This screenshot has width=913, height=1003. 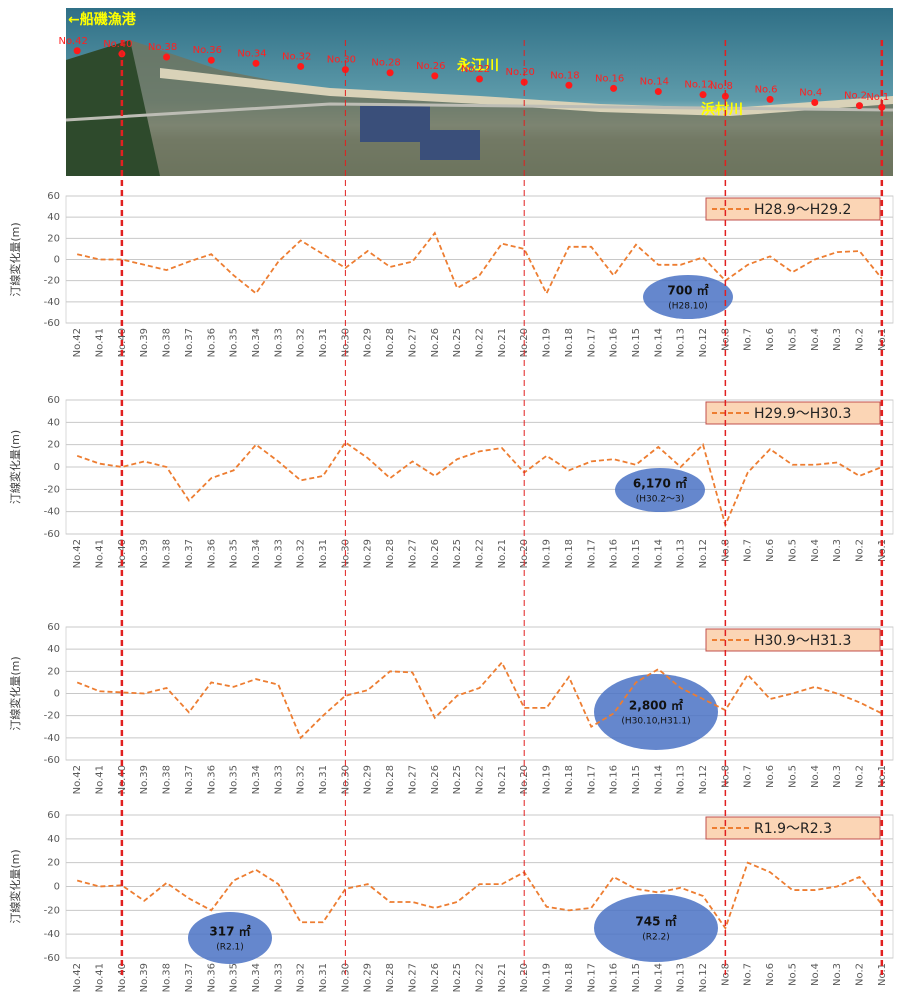 I want to click on x-tick-label: No.32, so click(x=301, y=779).